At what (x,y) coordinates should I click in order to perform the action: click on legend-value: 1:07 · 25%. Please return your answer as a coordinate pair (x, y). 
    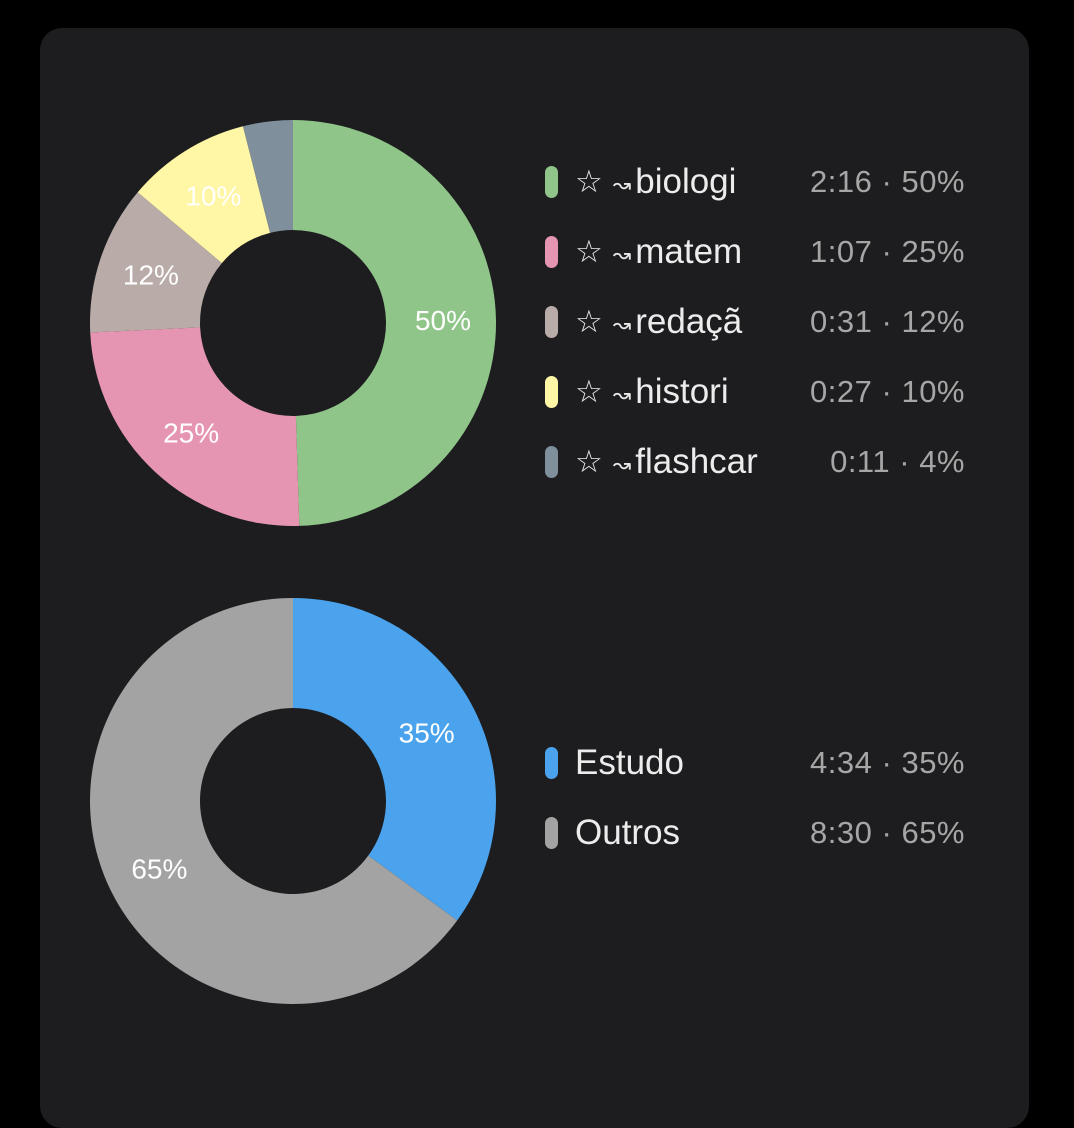
    Looking at the image, I should click on (887, 252).